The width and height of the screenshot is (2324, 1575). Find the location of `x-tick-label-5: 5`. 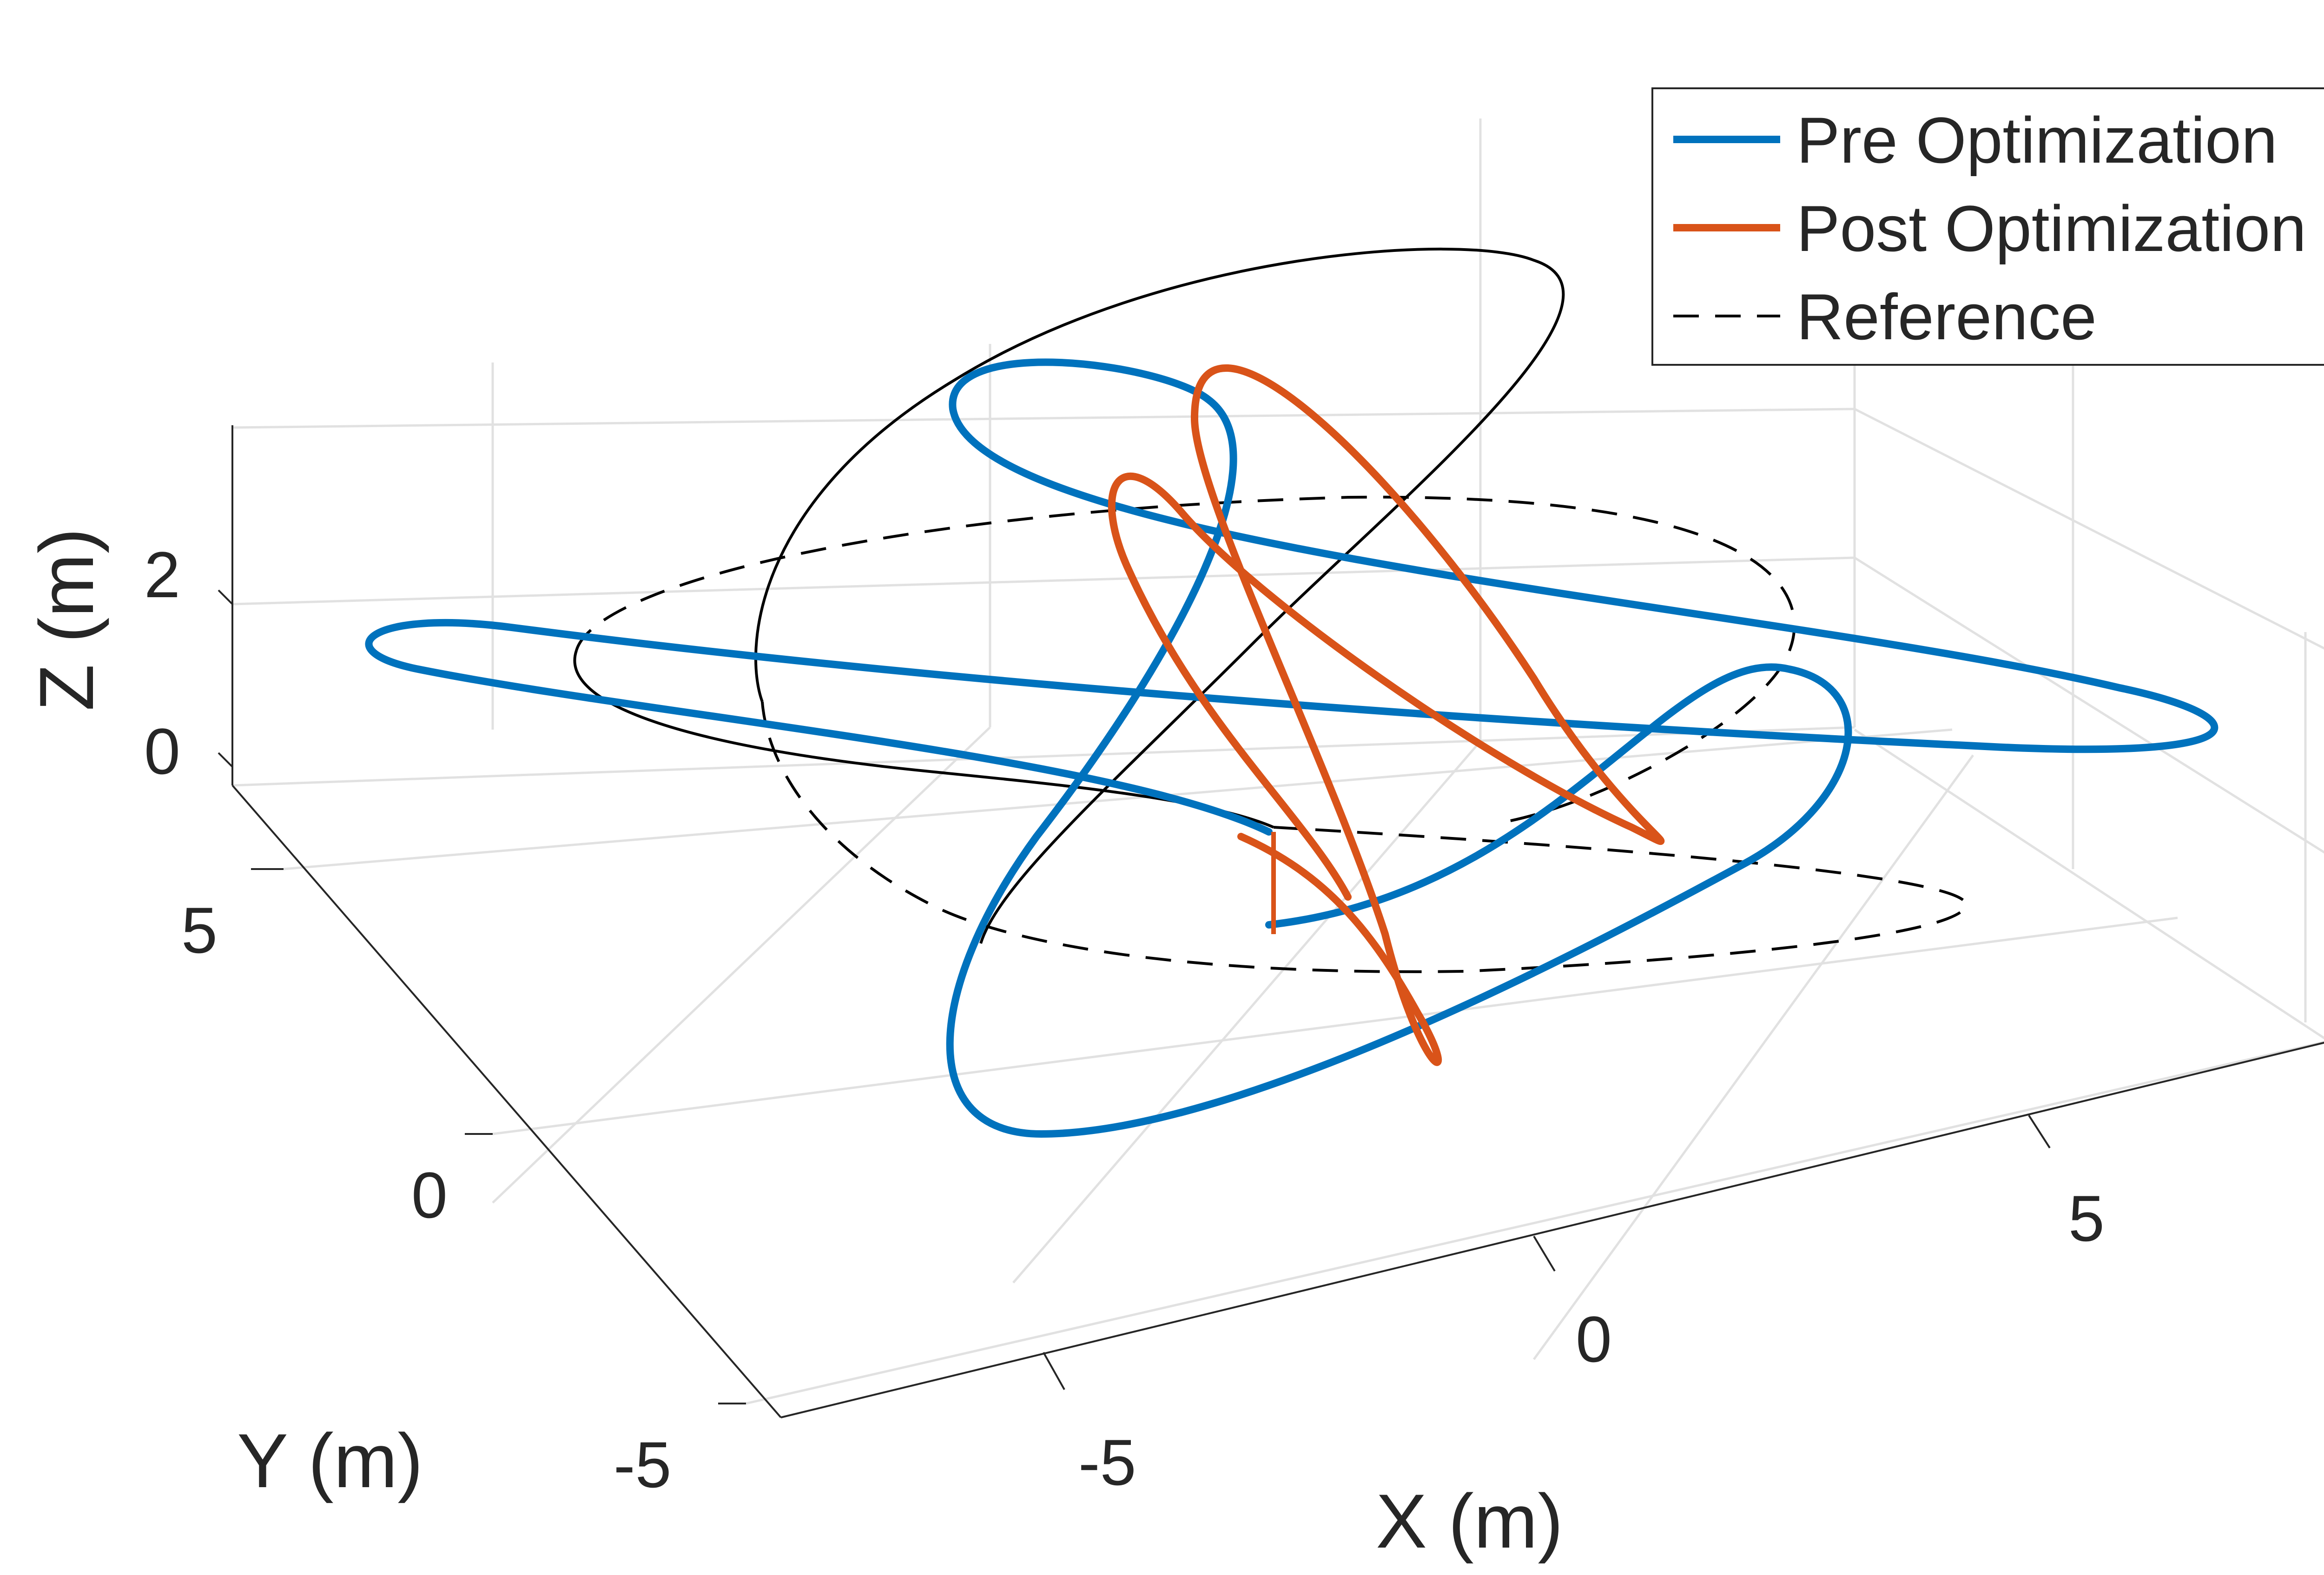

x-tick-label-5: 5 is located at coordinates (2086, 1218).